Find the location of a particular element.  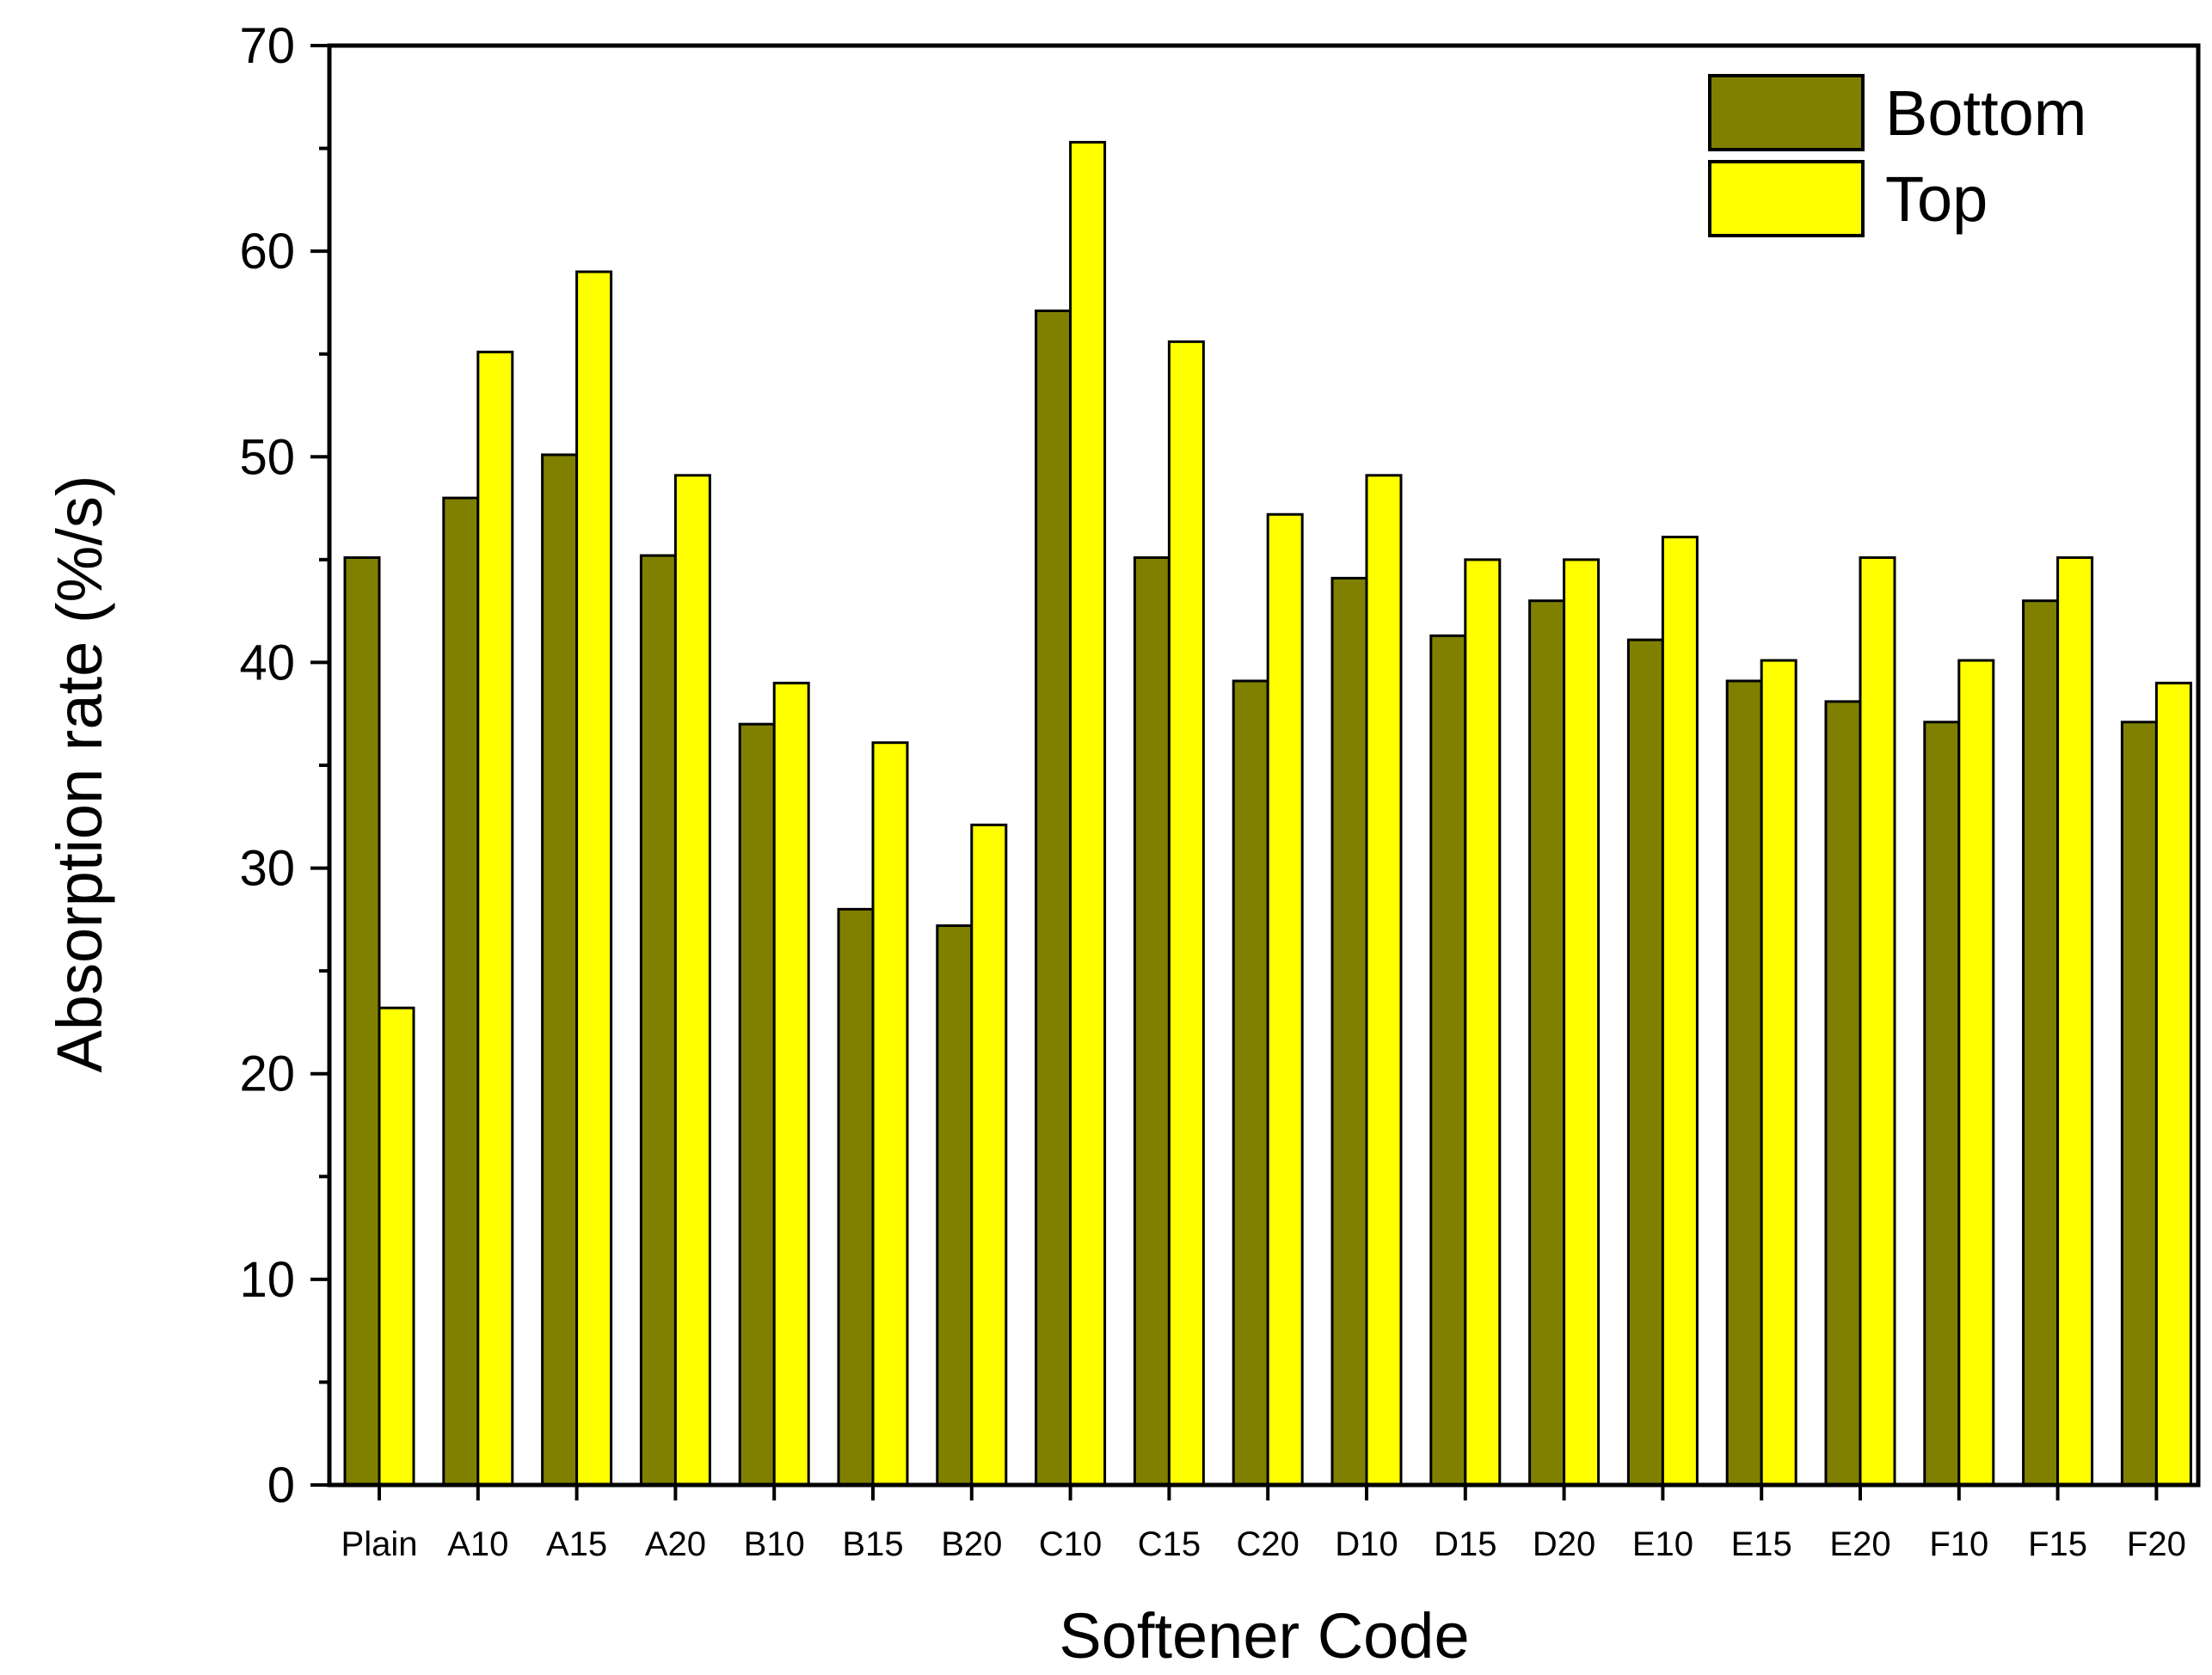

bar-bottom-a20 is located at coordinates (658, 1021).